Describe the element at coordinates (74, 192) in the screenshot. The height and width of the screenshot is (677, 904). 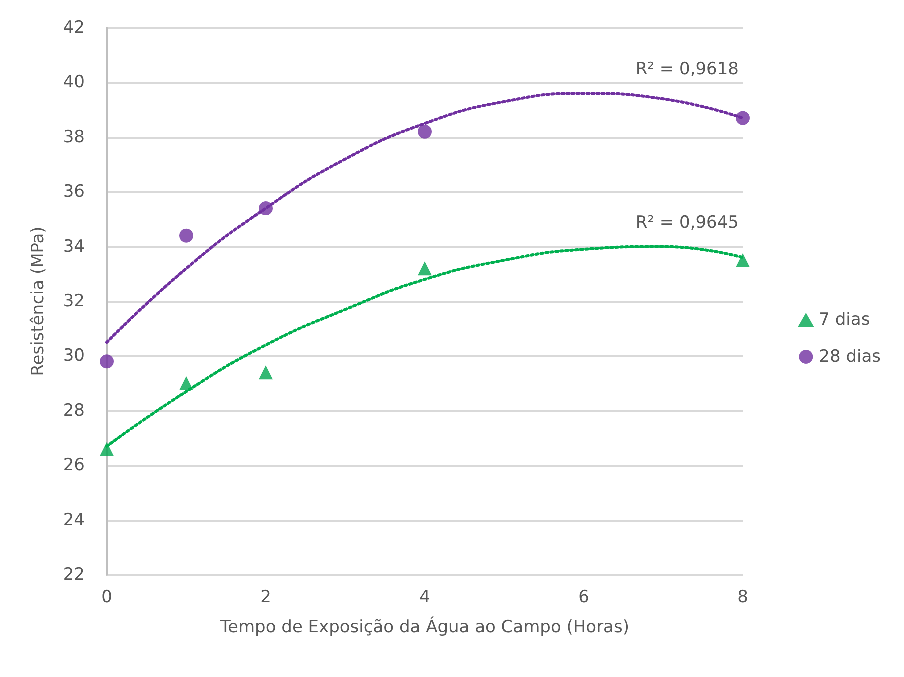
I see `y-tick-label: 36` at that location.